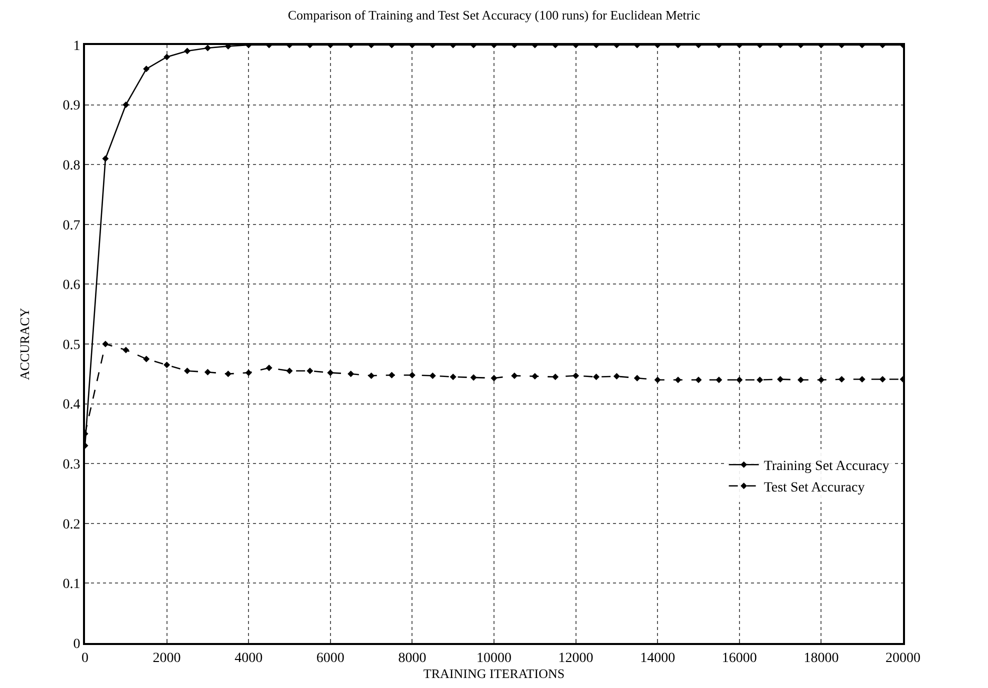 The image size is (988, 688). I want to click on y-tick-label: 0.3, so click(71, 465).